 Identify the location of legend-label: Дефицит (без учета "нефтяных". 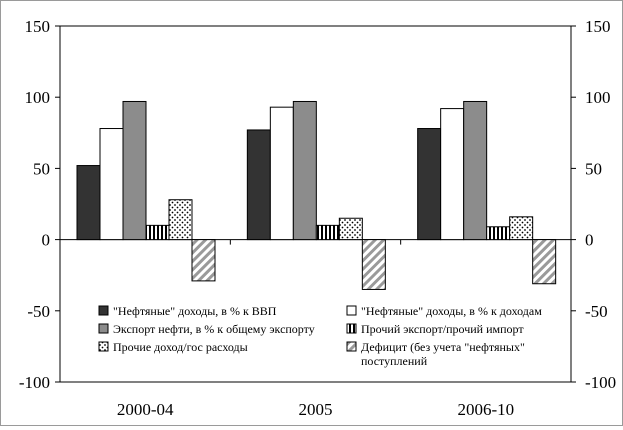
(443, 347).